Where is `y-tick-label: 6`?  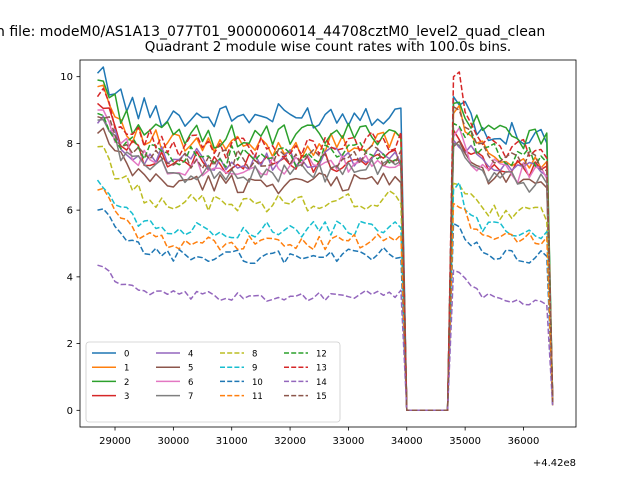
y-tick-label: 6 is located at coordinates (70, 211).